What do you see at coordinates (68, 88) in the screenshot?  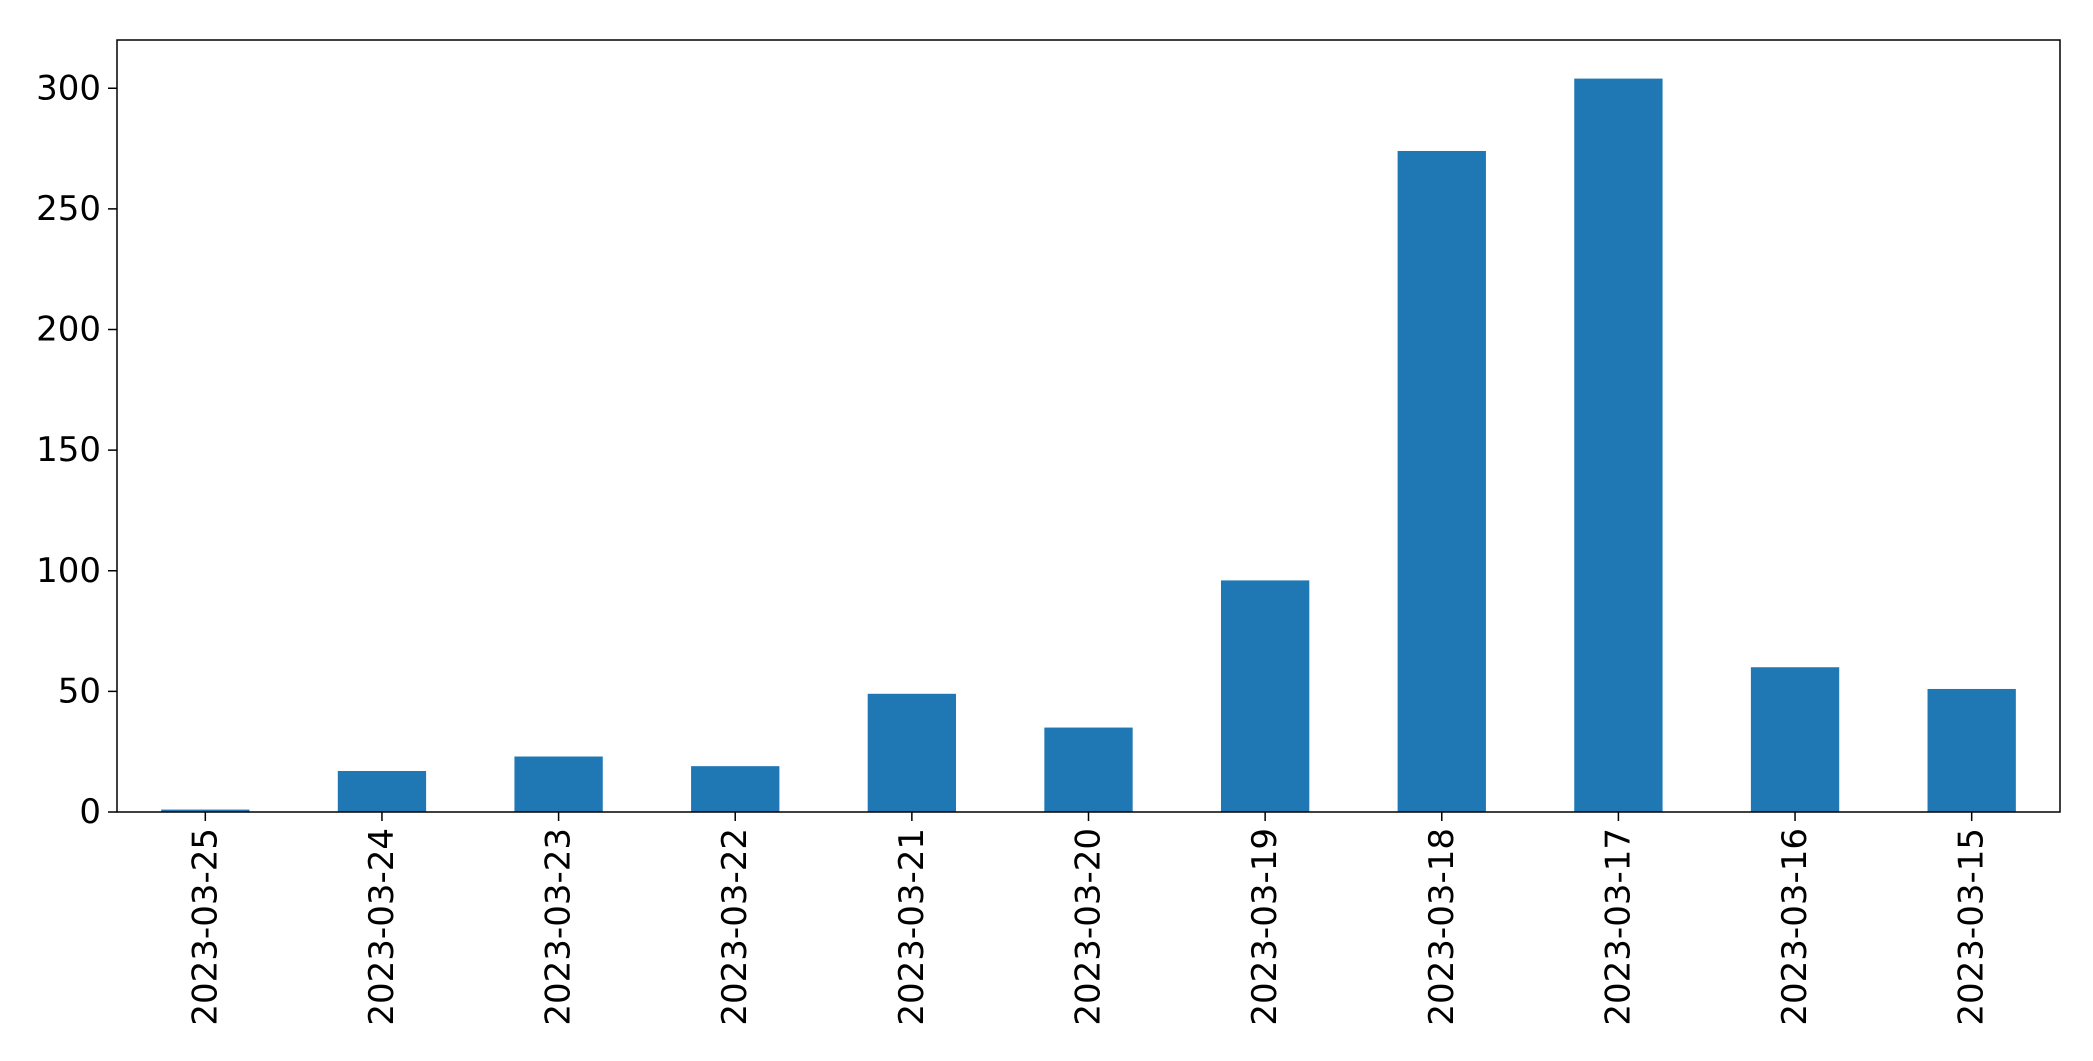 I see `y-tick-label: 300` at bounding box center [68, 88].